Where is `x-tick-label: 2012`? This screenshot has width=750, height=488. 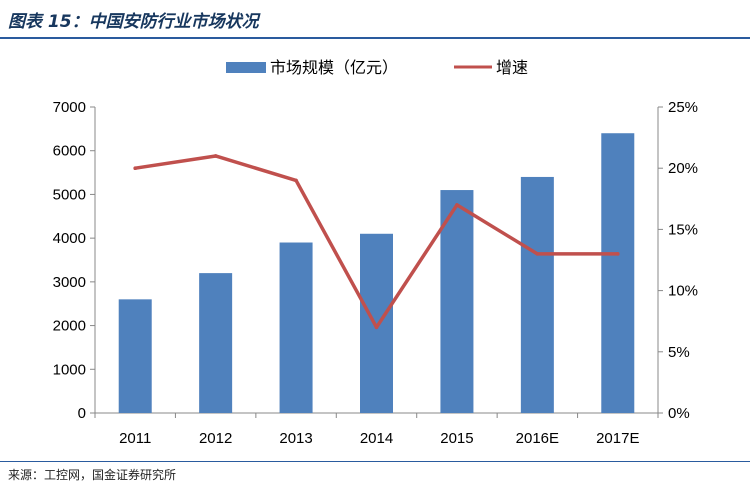
x-tick-label: 2012 is located at coordinates (215, 438).